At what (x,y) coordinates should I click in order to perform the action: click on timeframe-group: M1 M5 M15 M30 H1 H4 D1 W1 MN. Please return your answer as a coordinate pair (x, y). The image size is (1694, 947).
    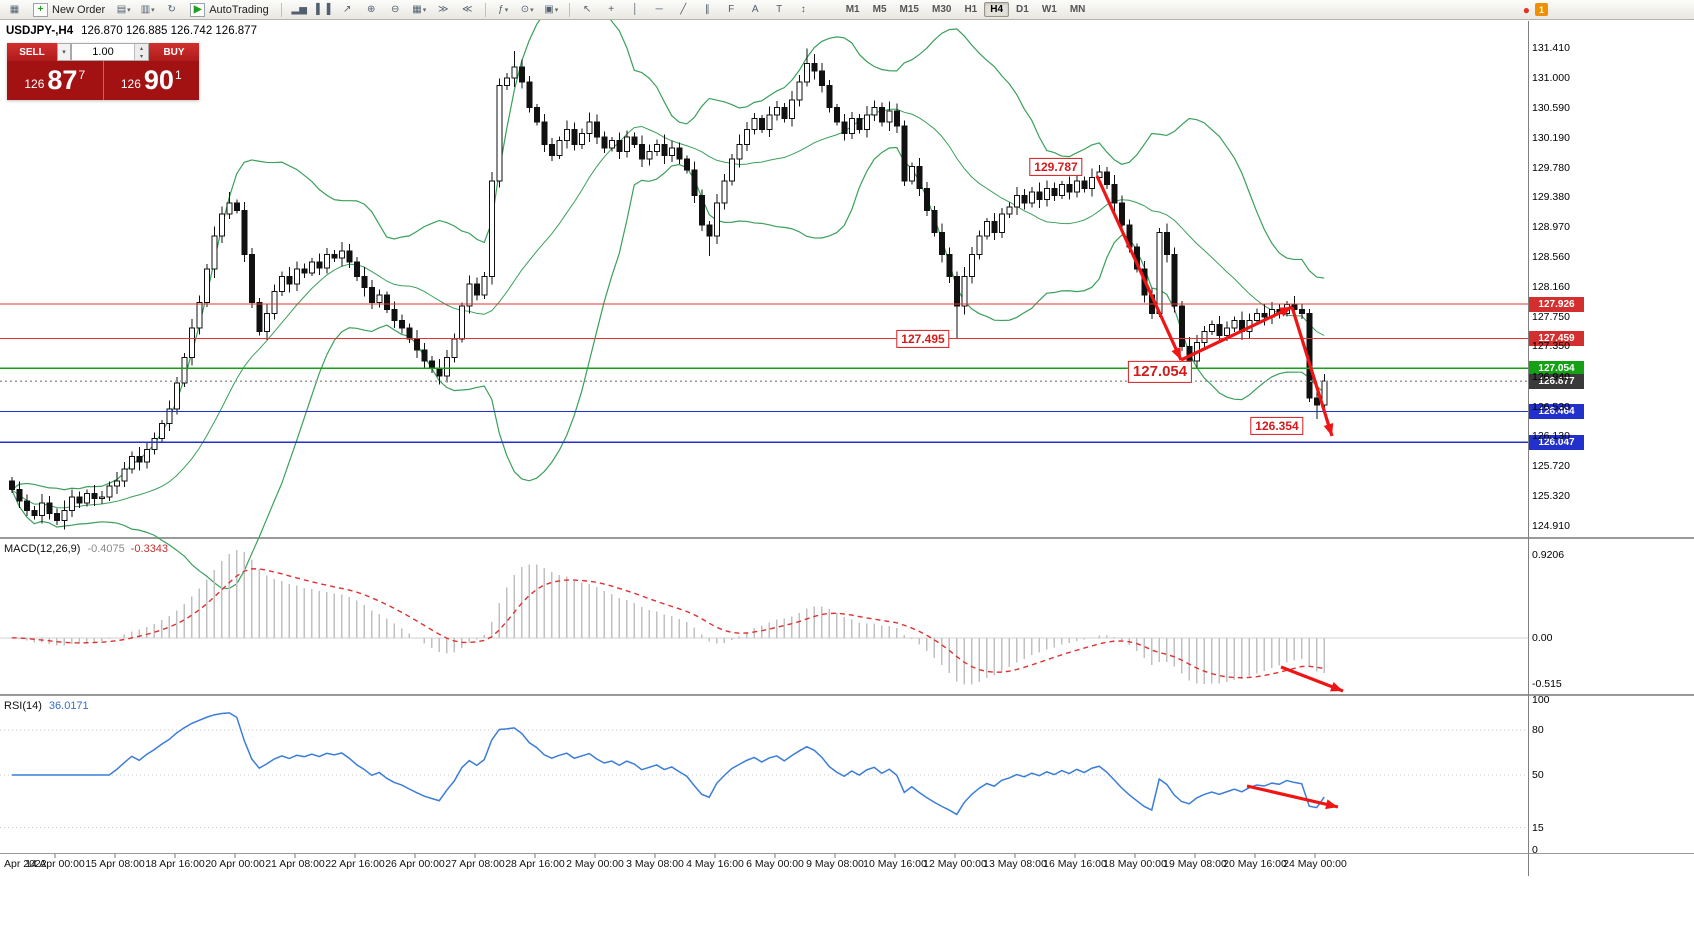
    Looking at the image, I should click on (966, 9).